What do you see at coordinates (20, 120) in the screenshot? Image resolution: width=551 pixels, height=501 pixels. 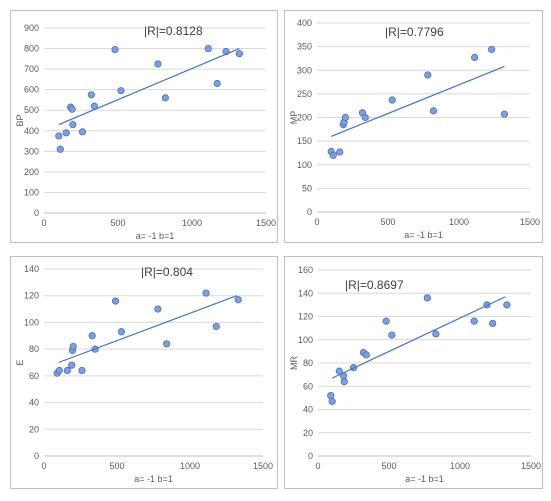 I see `y-axis-label: BP` at bounding box center [20, 120].